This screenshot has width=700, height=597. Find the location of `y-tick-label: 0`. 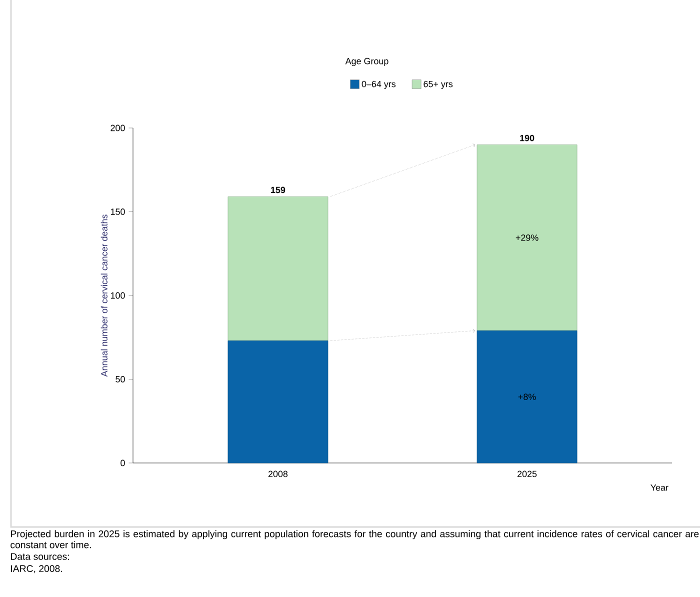

y-tick-label: 0 is located at coordinates (122, 463).